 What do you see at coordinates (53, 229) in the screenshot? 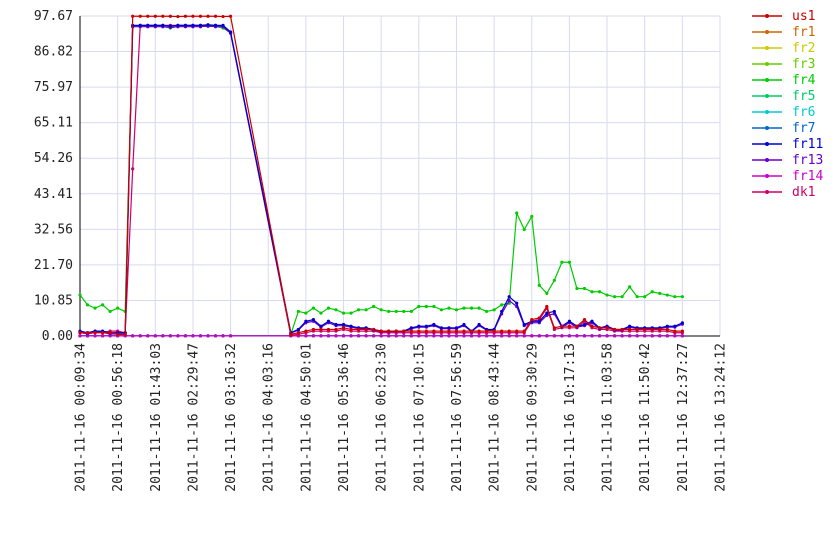
I see `y-tick-label: 32.56` at bounding box center [53, 229].